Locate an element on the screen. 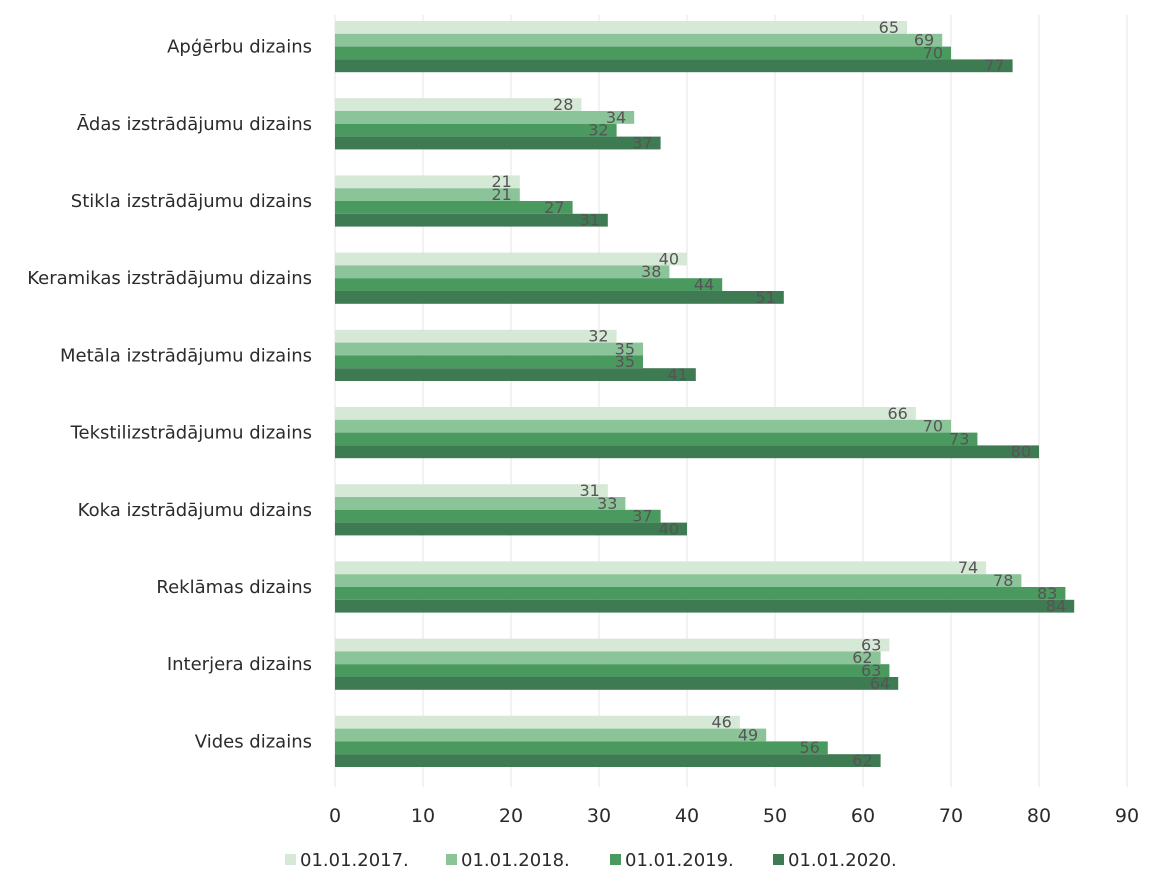 The image size is (1167, 880). data-label: 77 is located at coordinates (994, 65).